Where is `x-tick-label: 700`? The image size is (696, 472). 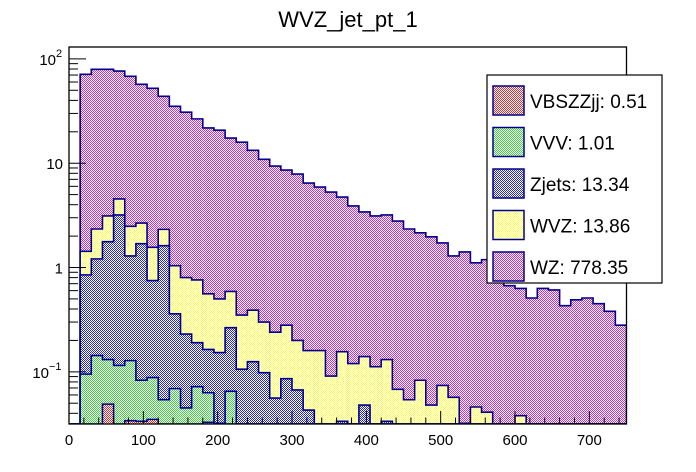 x-tick-label: 700 is located at coordinates (589, 440).